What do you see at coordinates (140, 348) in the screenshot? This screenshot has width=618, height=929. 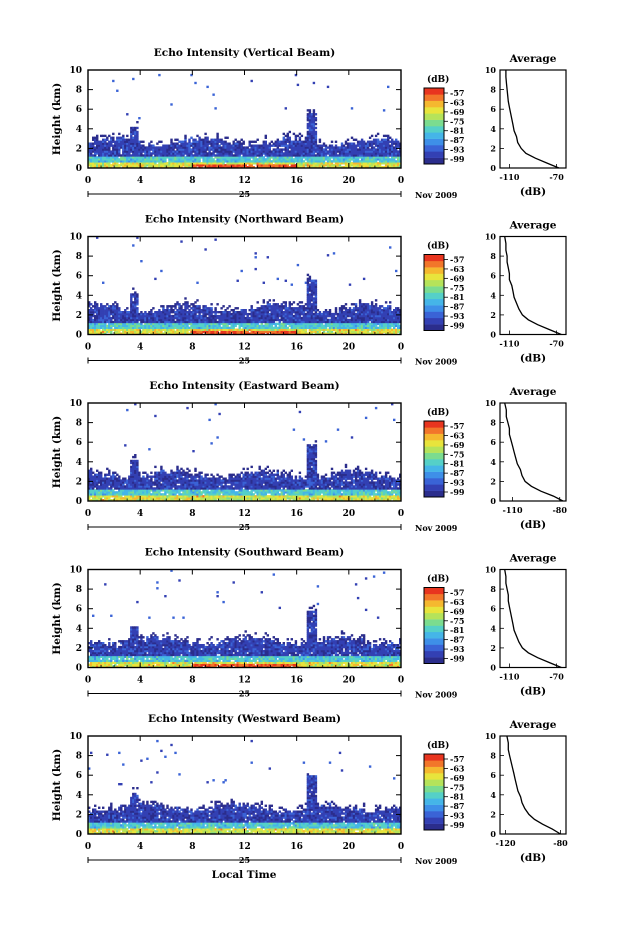 I see `x-tick-label: 4` at bounding box center [140, 348].